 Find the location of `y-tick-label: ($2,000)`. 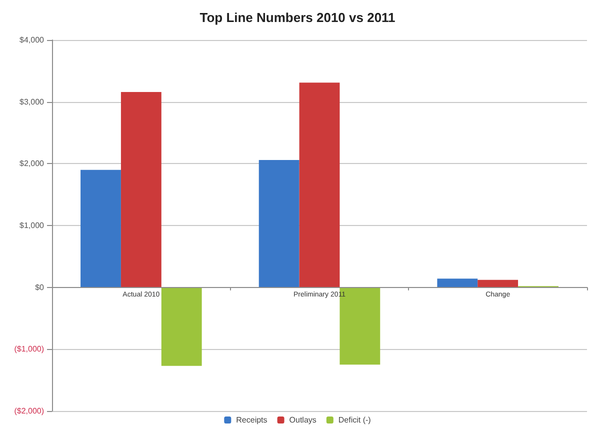

y-tick-label: ($2,000) is located at coordinates (29, 411).